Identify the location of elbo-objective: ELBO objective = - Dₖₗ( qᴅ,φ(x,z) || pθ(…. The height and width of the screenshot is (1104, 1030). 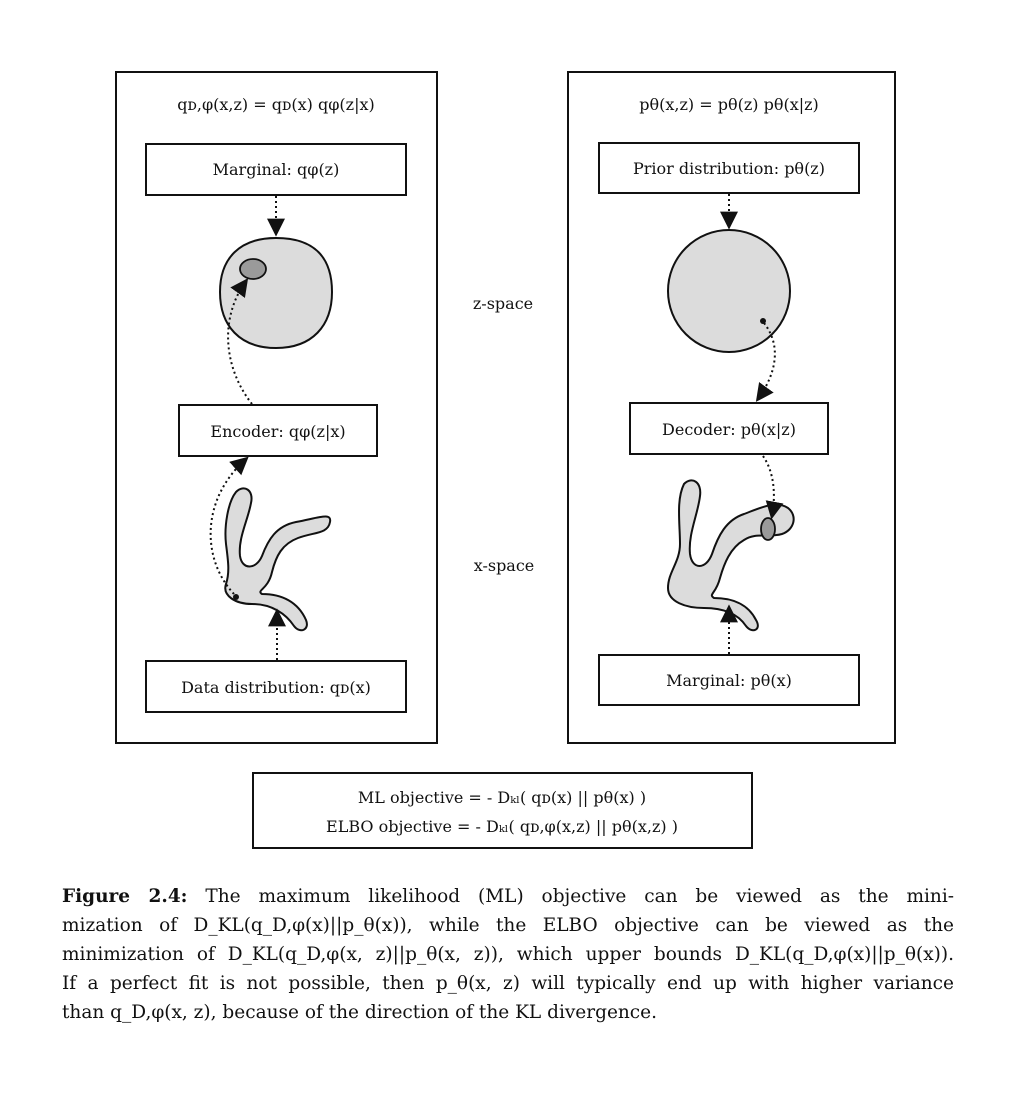
(502, 826).